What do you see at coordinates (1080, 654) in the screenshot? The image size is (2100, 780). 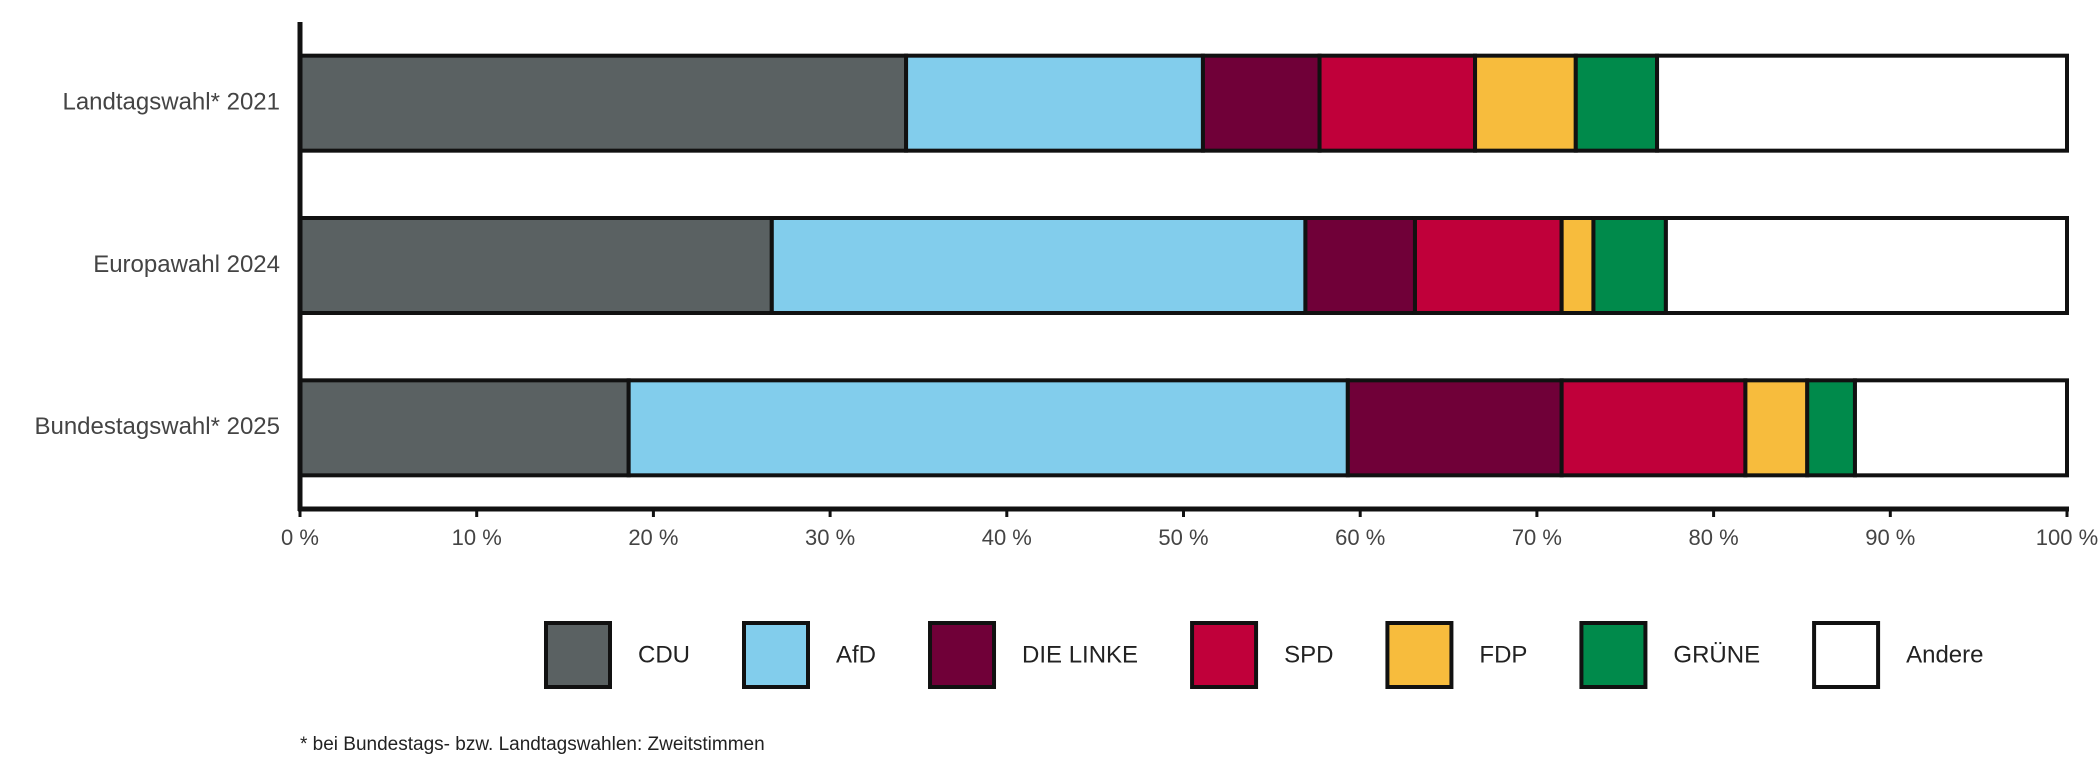 I see `legend-label: DIE LINKE` at bounding box center [1080, 654].